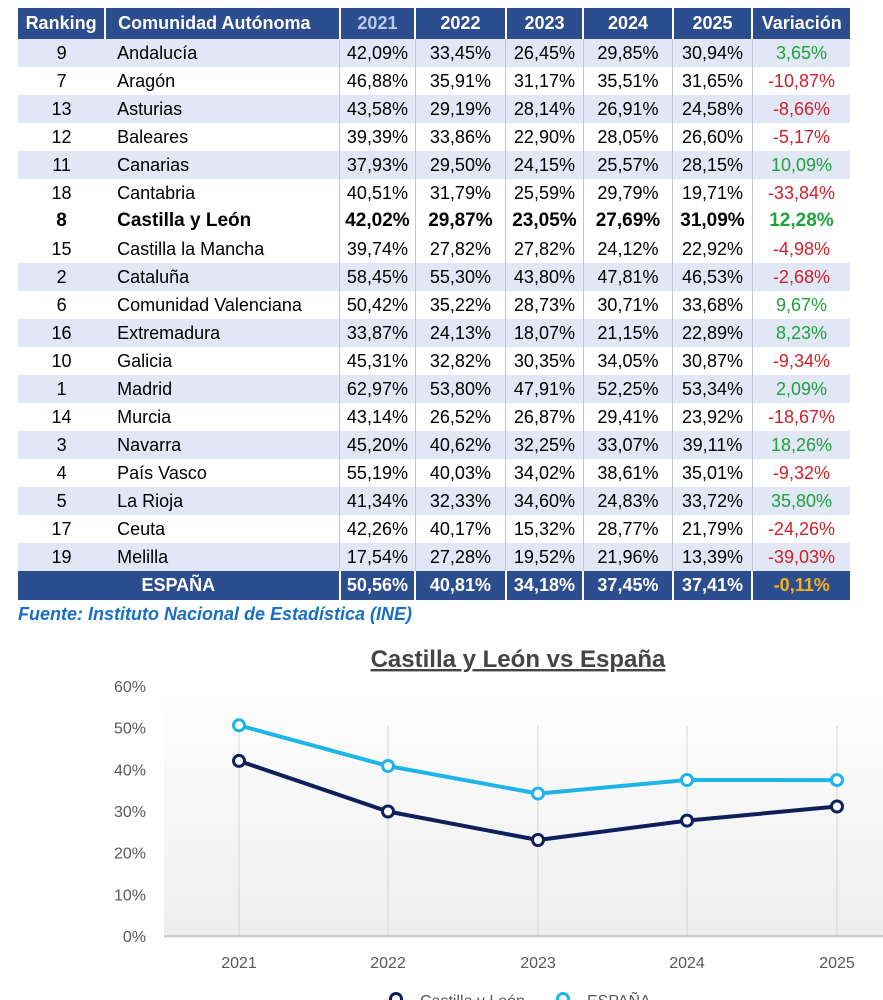 This screenshot has height=1000, width=883. I want to click on header-ranking: Ranking, so click(62, 23).